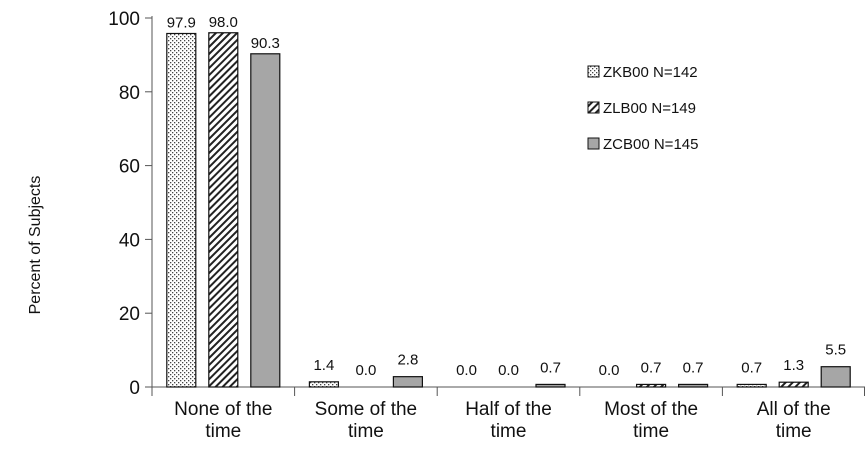  Describe the element at coordinates (181, 22) in the screenshot. I see `data-label: 97.9` at that location.